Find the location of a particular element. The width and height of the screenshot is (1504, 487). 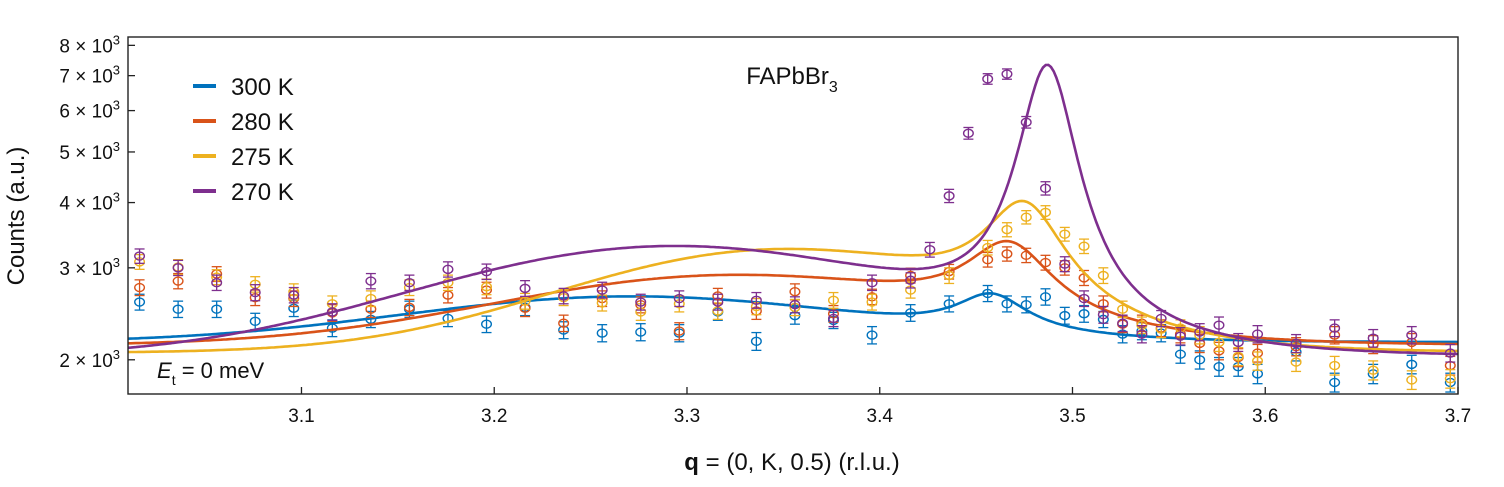

legend-label: 275 K is located at coordinates (262, 157).